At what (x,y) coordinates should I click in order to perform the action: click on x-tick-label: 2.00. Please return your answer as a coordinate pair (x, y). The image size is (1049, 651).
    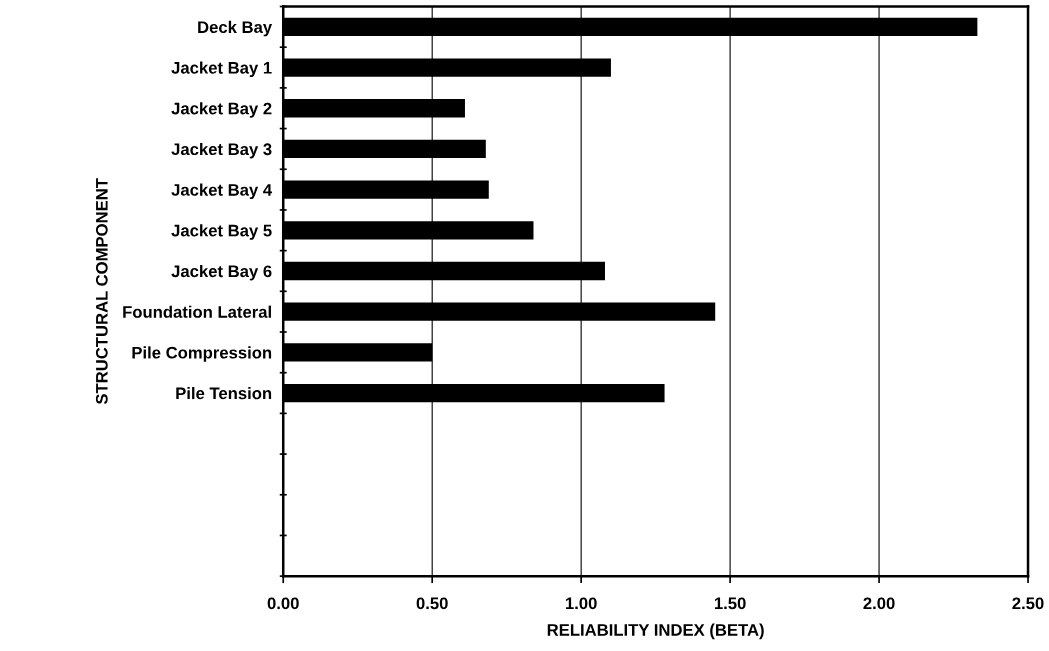
    Looking at the image, I should click on (879, 603).